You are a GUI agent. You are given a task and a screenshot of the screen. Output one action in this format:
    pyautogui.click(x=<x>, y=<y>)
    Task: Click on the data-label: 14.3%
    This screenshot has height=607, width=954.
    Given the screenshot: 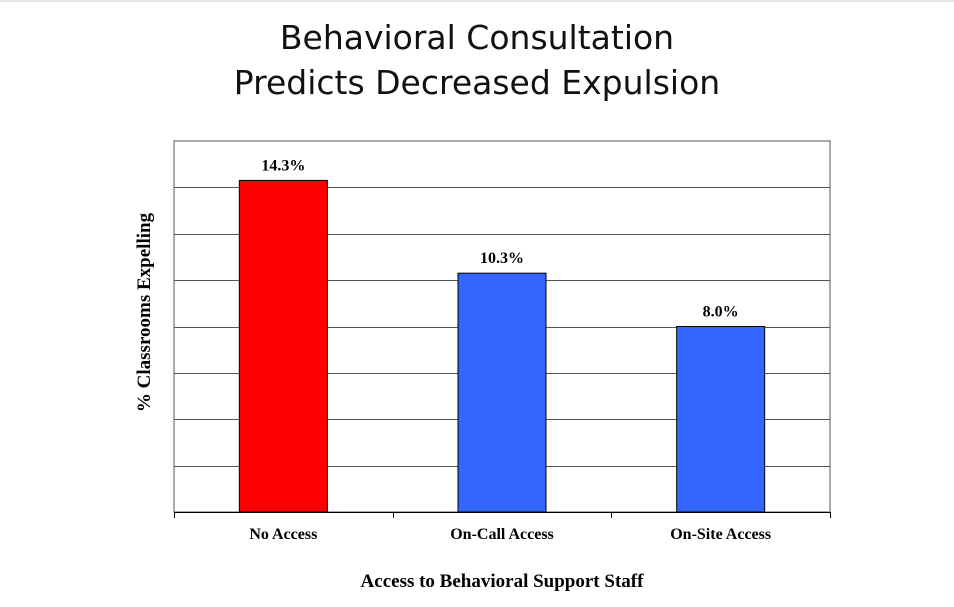 What is the action you would take?
    pyautogui.click(x=283, y=165)
    